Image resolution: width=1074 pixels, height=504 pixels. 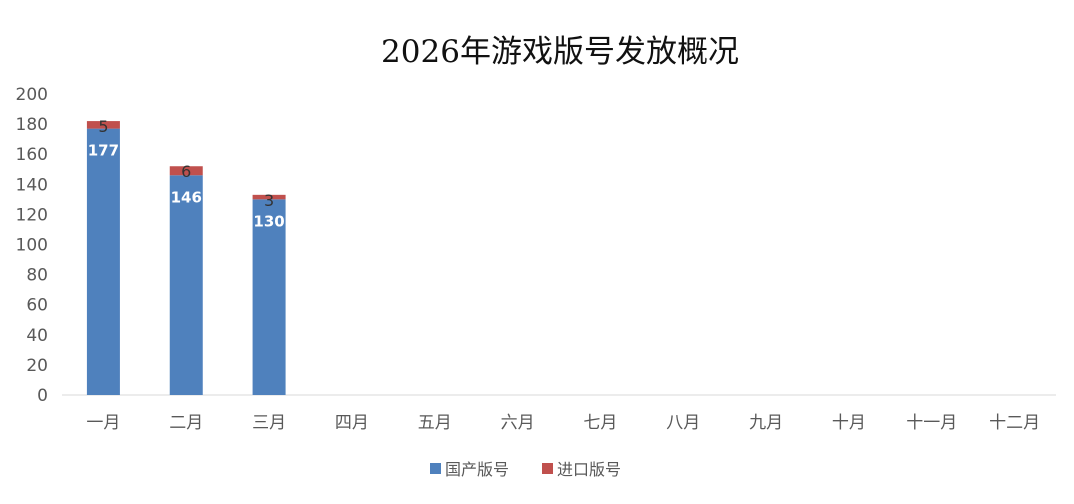 I want to click on x-tick-label: 八月, so click(x=683, y=423).